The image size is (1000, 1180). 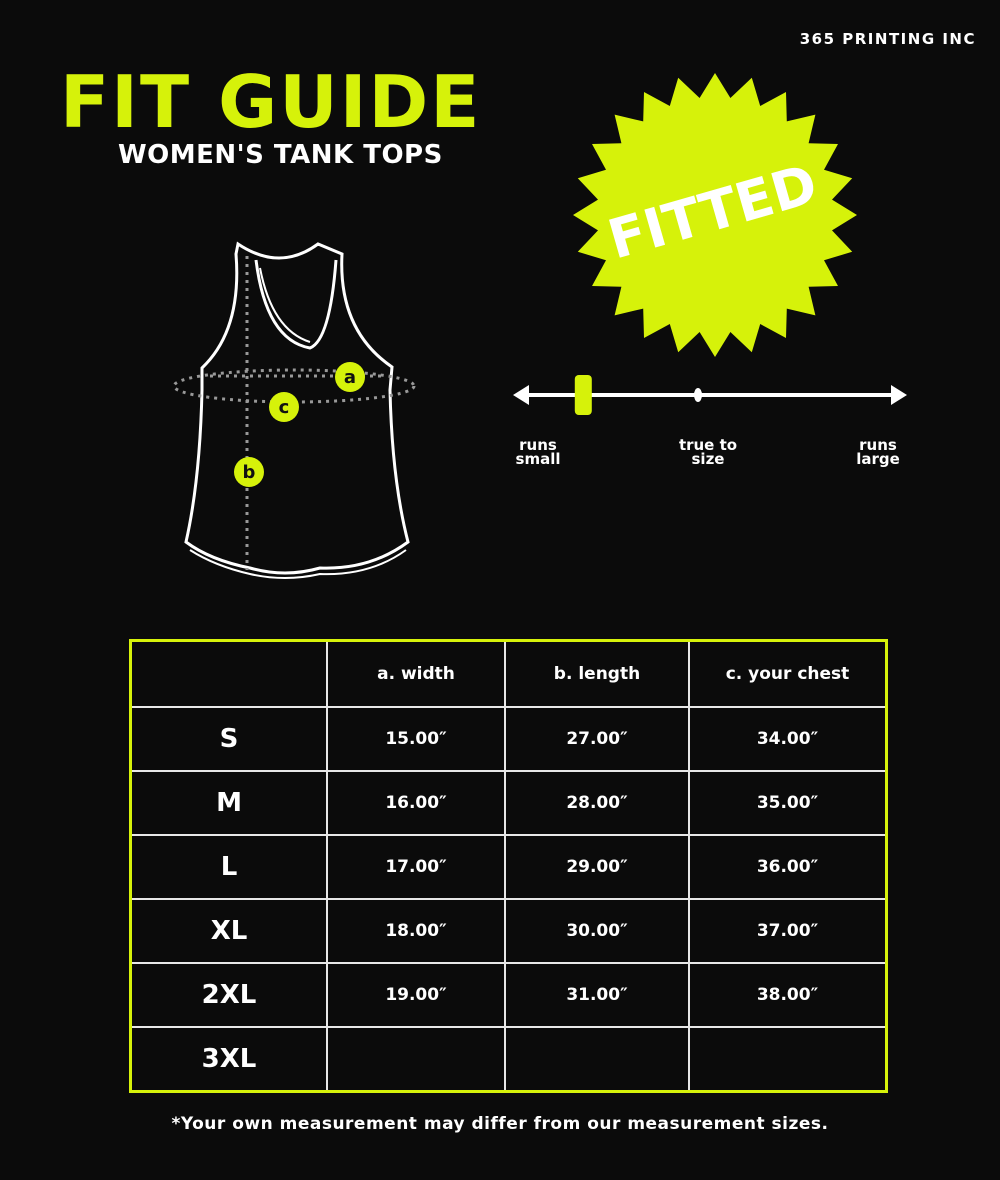 I want to click on table-row: M 16.00″ 28.00″ 35.00″, so click(x=508, y=803).